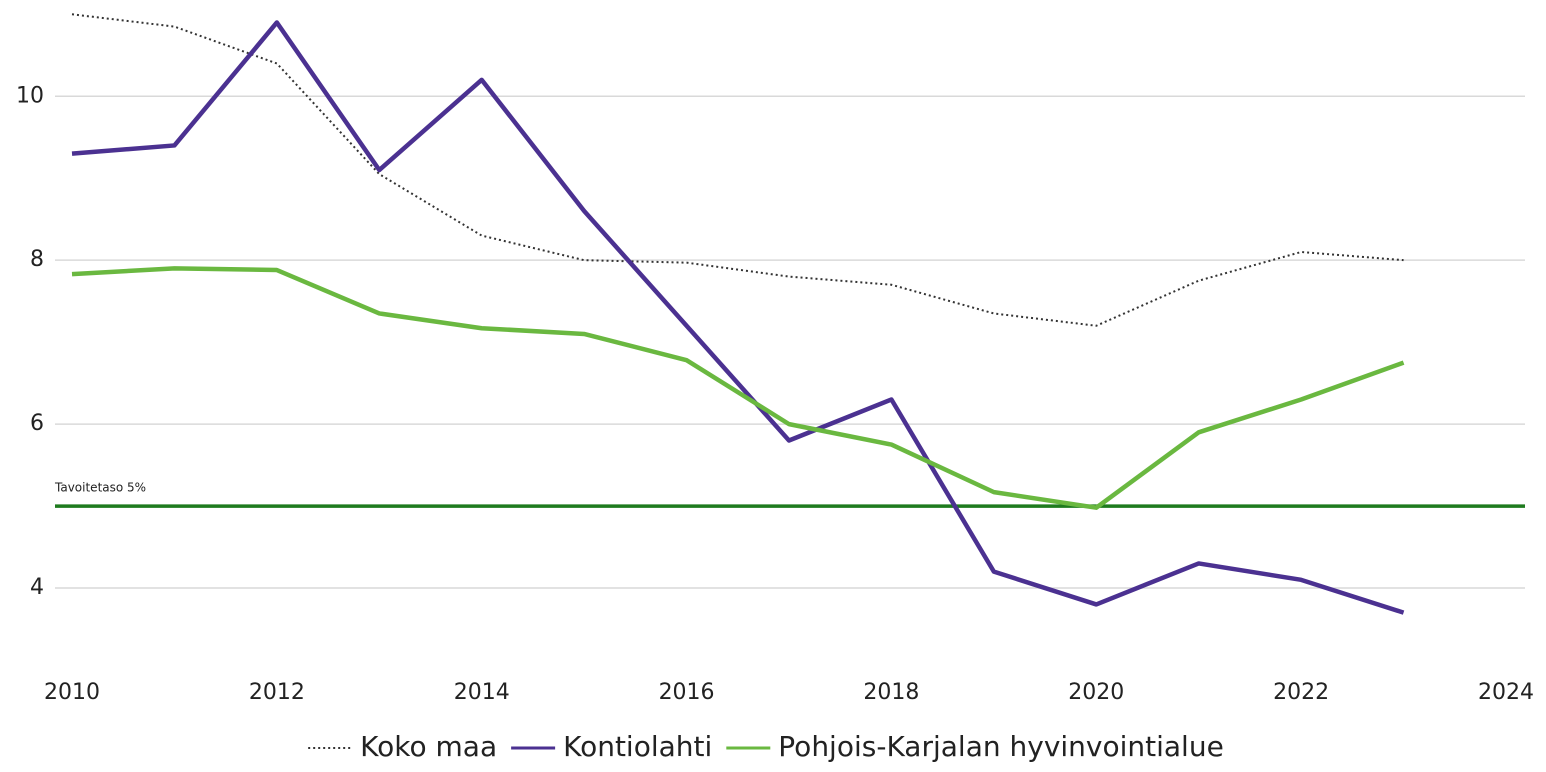  I want to click on y-tick-label: 8, so click(37, 259).